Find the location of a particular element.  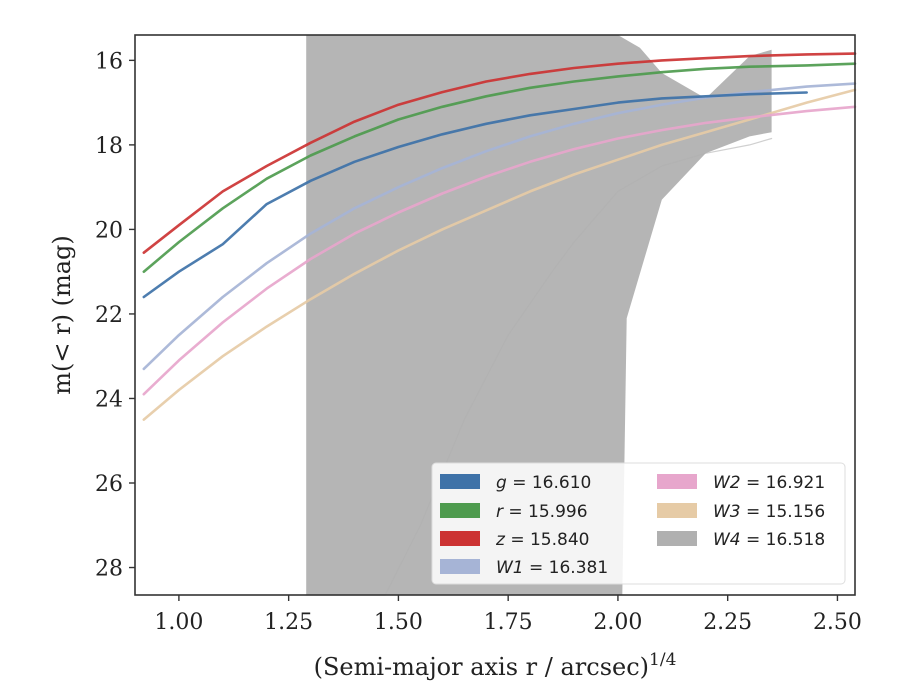

legend-entry-r: r = 15.996 is located at coordinates (542, 512).